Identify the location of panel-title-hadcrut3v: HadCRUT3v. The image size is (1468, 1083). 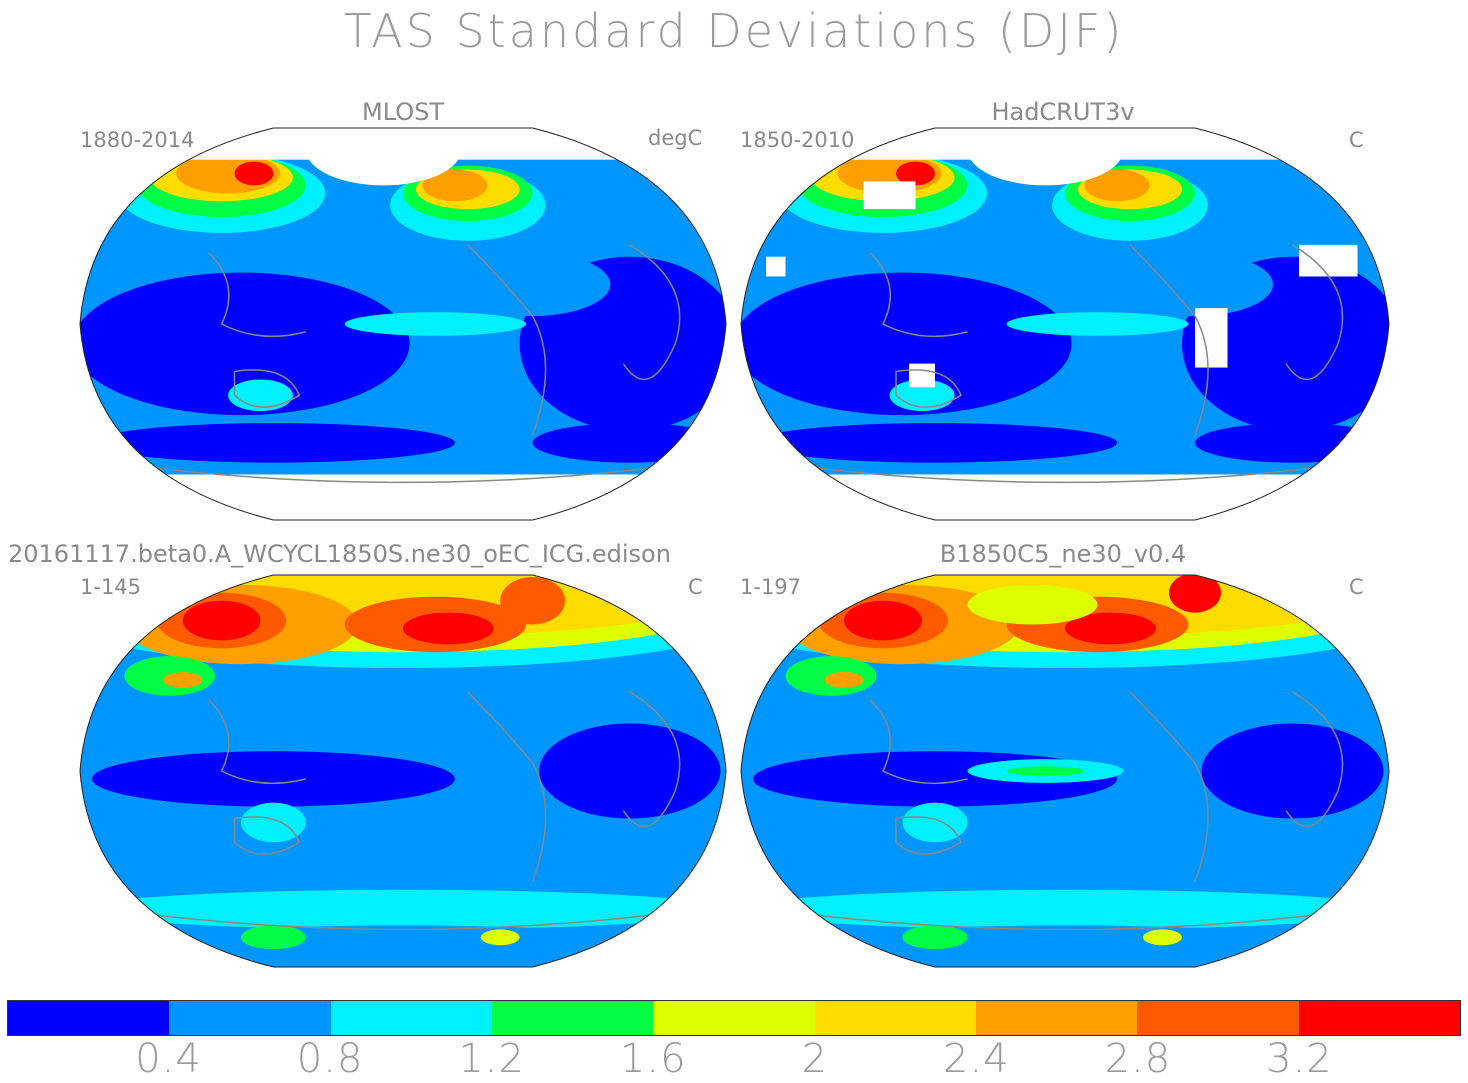
(1063, 112).